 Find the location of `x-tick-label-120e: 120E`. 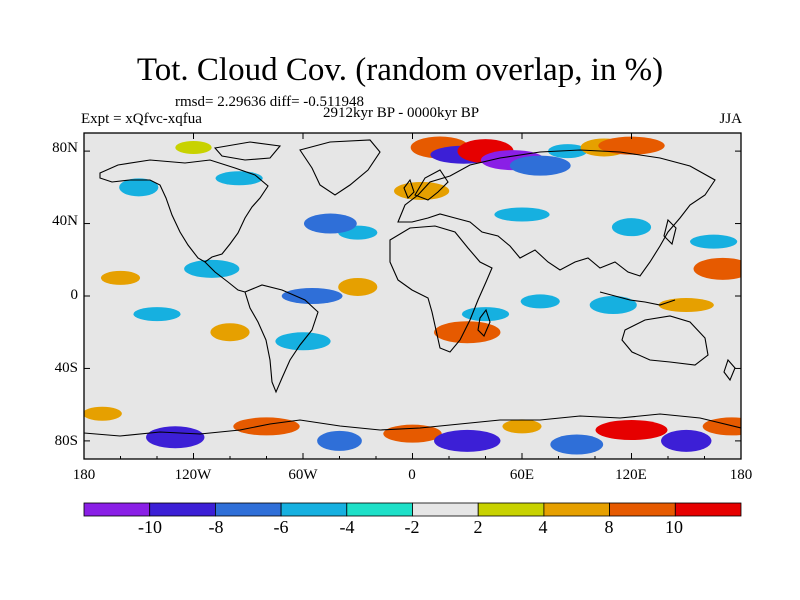

x-tick-label-120e: 120E is located at coordinates (631, 475).